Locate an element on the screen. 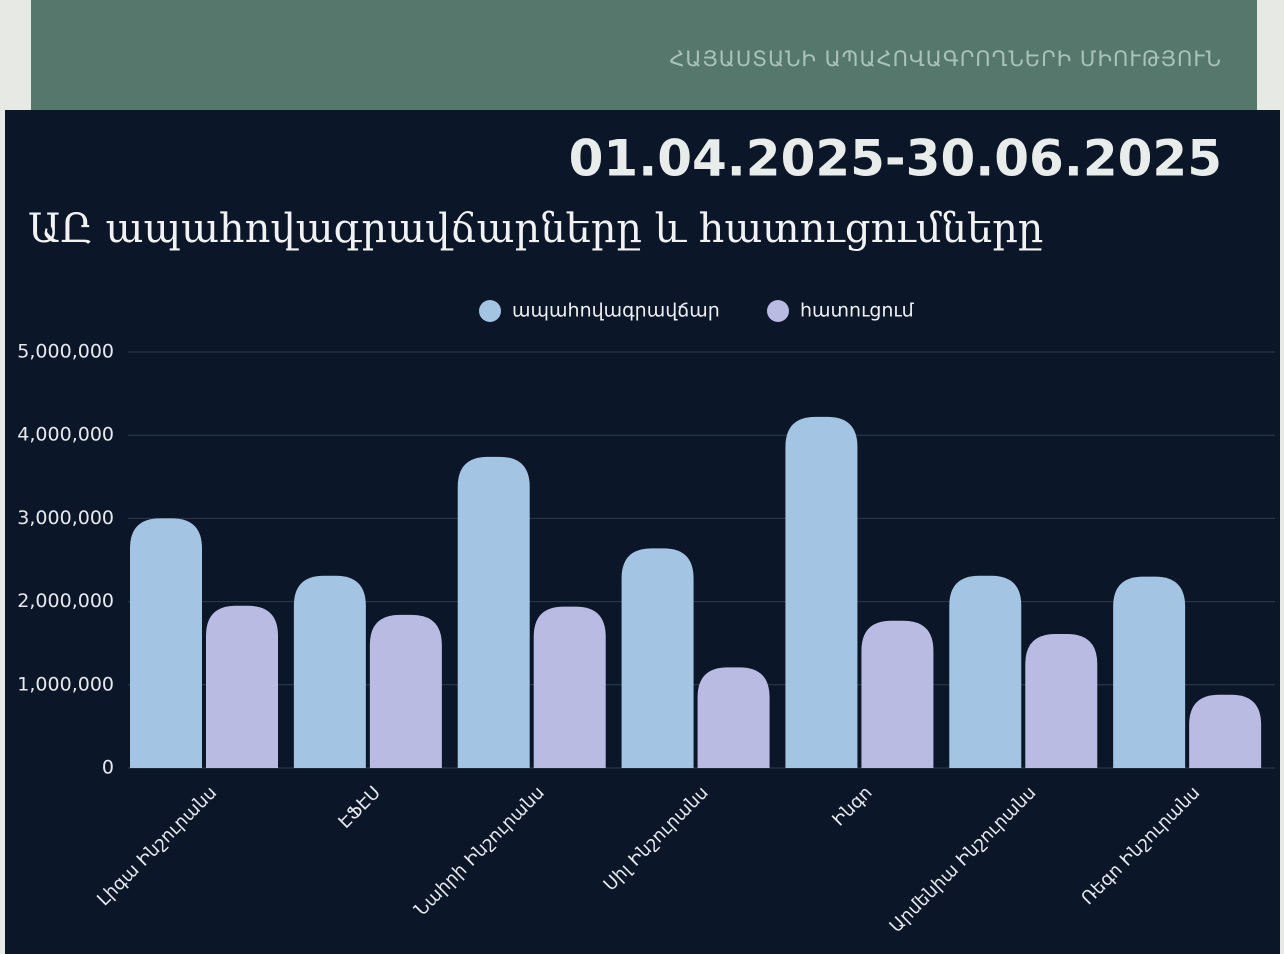 Image resolution: width=1284 pixels, height=954 pixels. y-tick-label: 2,000,000 is located at coordinates (65, 601).